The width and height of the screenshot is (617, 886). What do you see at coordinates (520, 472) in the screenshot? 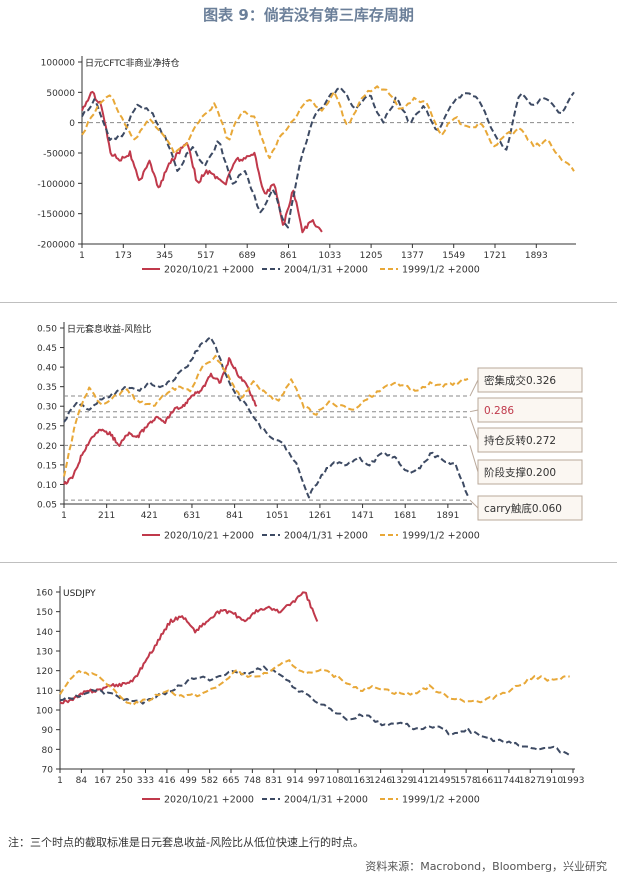
I see `annotation-label: 阶段支撑0.200` at bounding box center [520, 472].